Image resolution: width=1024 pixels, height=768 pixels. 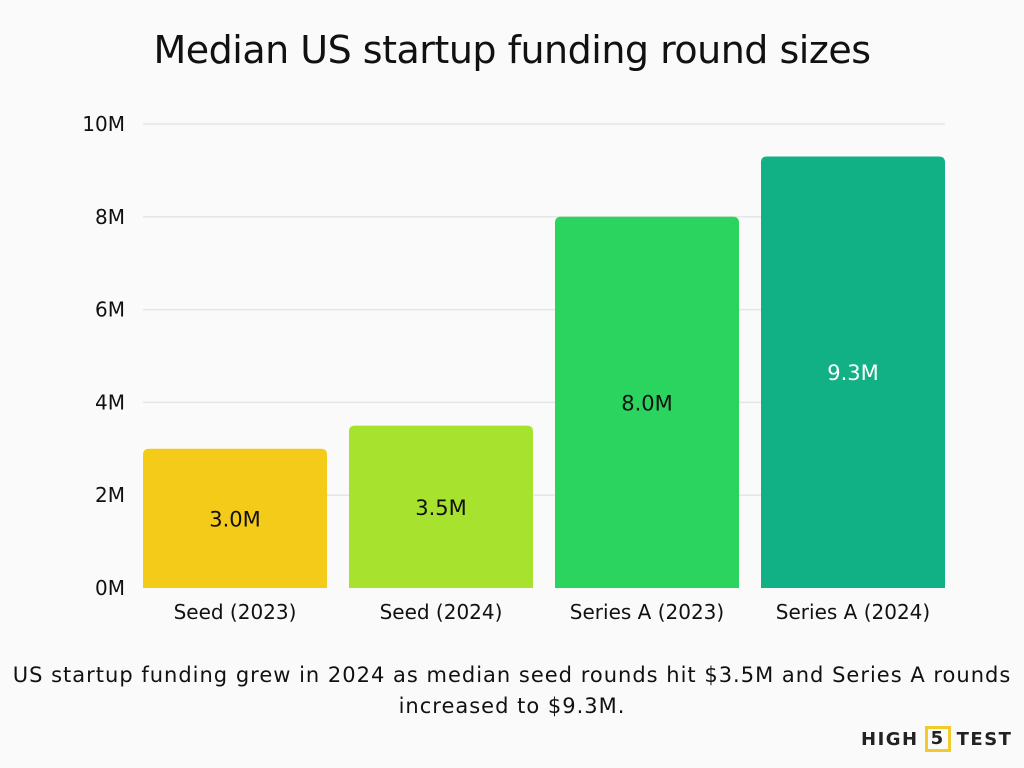 I want to click on y-tick-label: 0M, so click(x=110, y=588).